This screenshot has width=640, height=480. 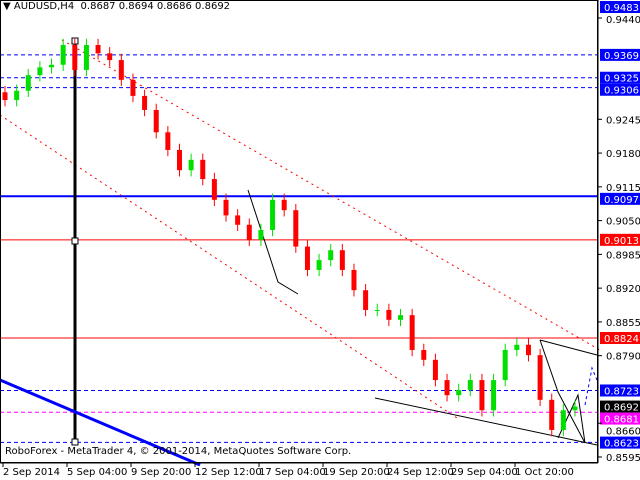 What do you see at coordinates (75, 241) in the screenshot?
I see `marker-square` at bounding box center [75, 241].